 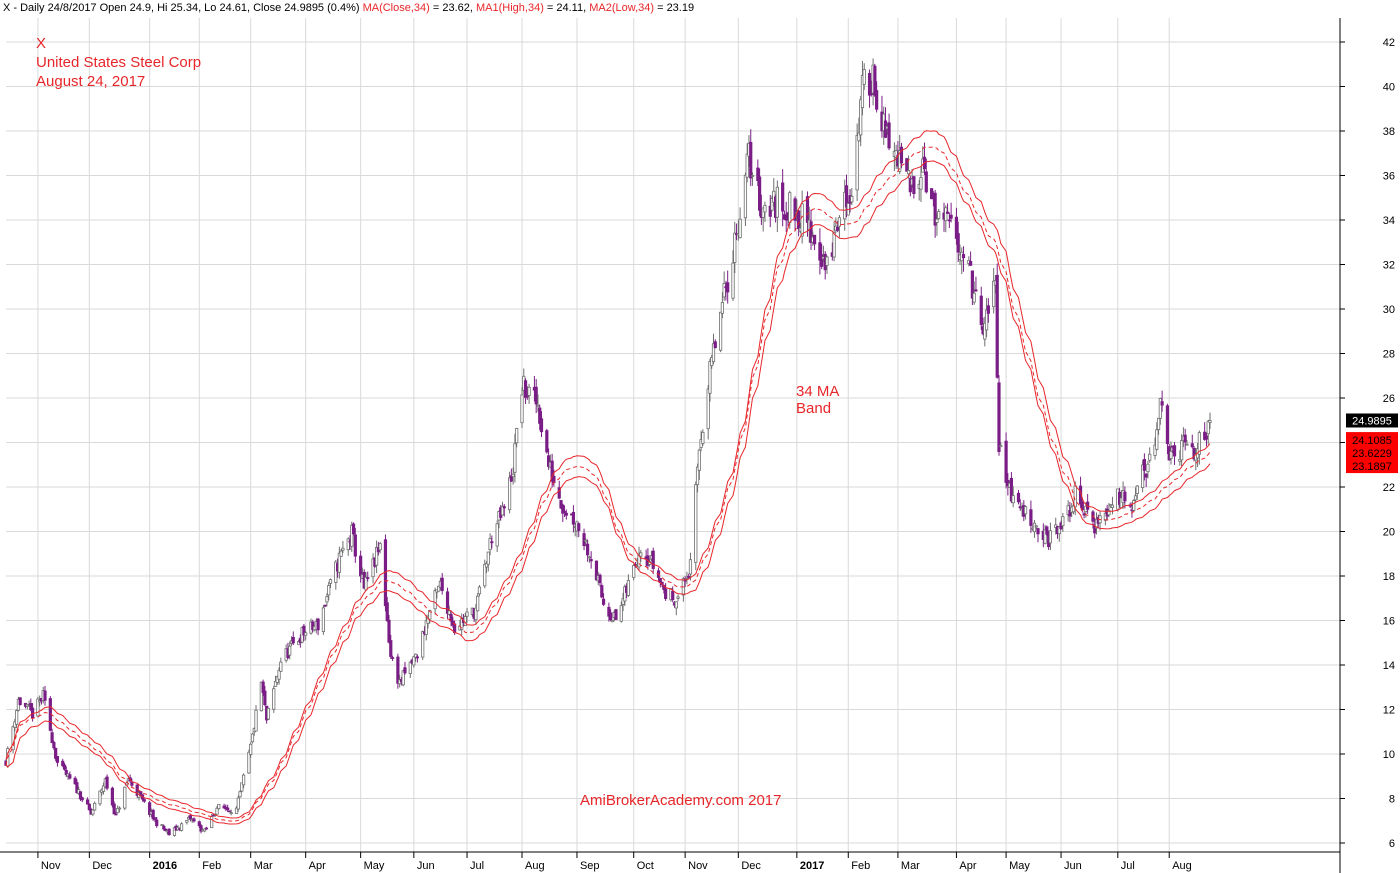 What do you see at coordinates (1389, 622) in the screenshot?
I see `y-tick-label: 16` at bounding box center [1389, 622].